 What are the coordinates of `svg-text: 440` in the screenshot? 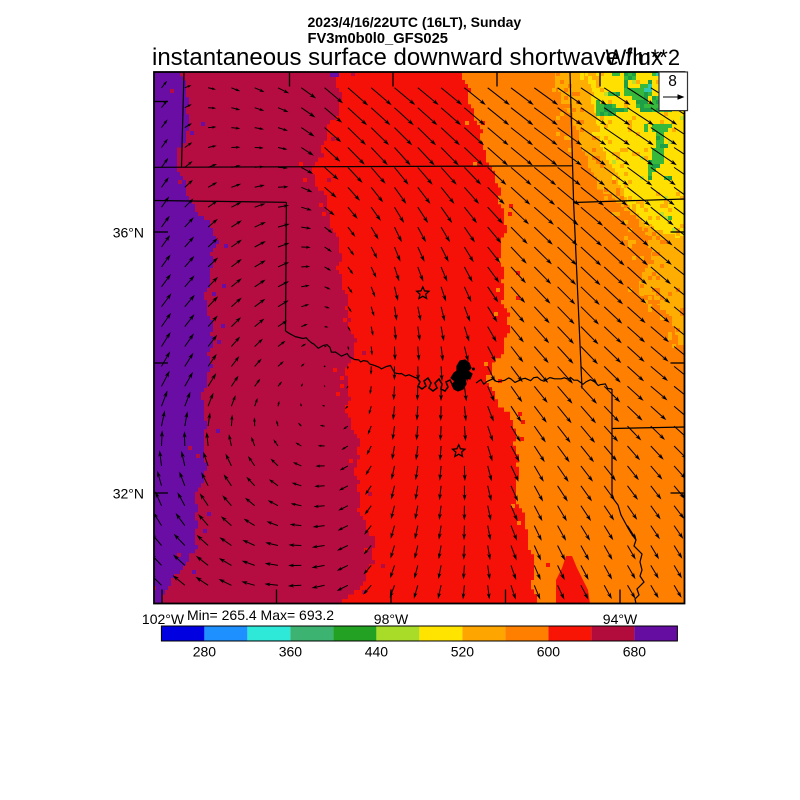 It's located at (377, 652).